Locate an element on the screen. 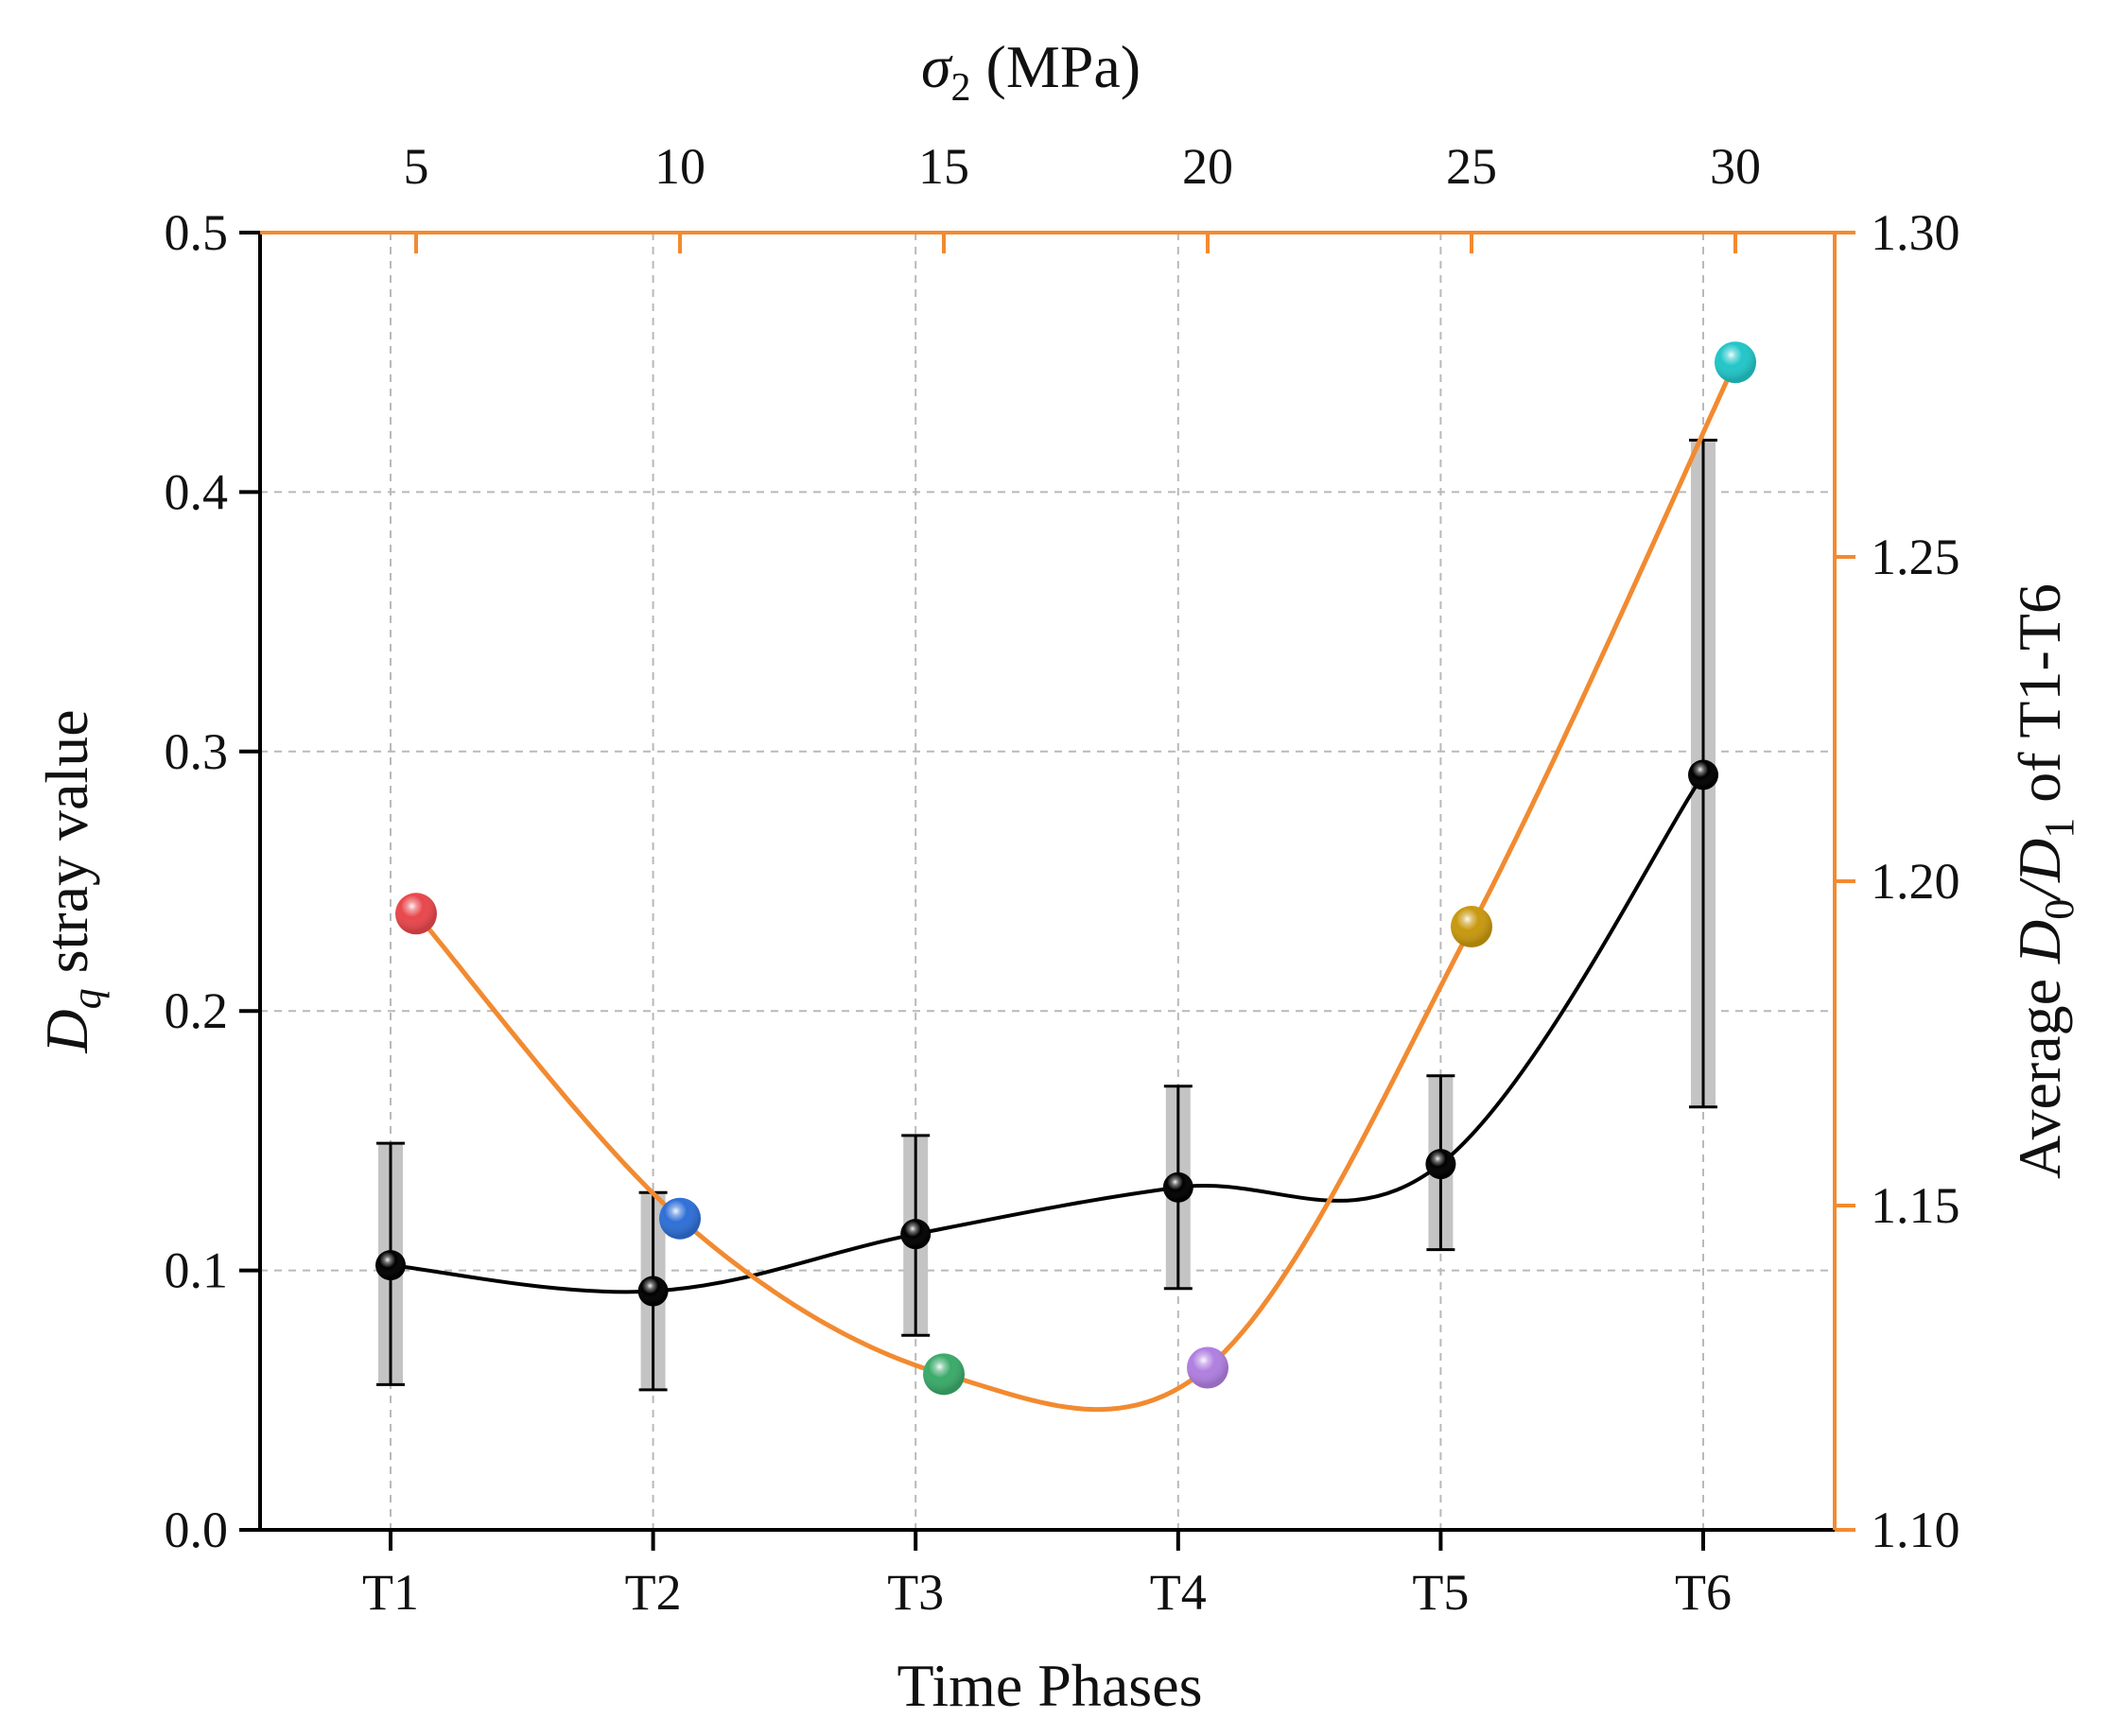 This screenshot has width=2125, height=1736. x-tick-label: T4 is located at coordinates (1178, 1592).